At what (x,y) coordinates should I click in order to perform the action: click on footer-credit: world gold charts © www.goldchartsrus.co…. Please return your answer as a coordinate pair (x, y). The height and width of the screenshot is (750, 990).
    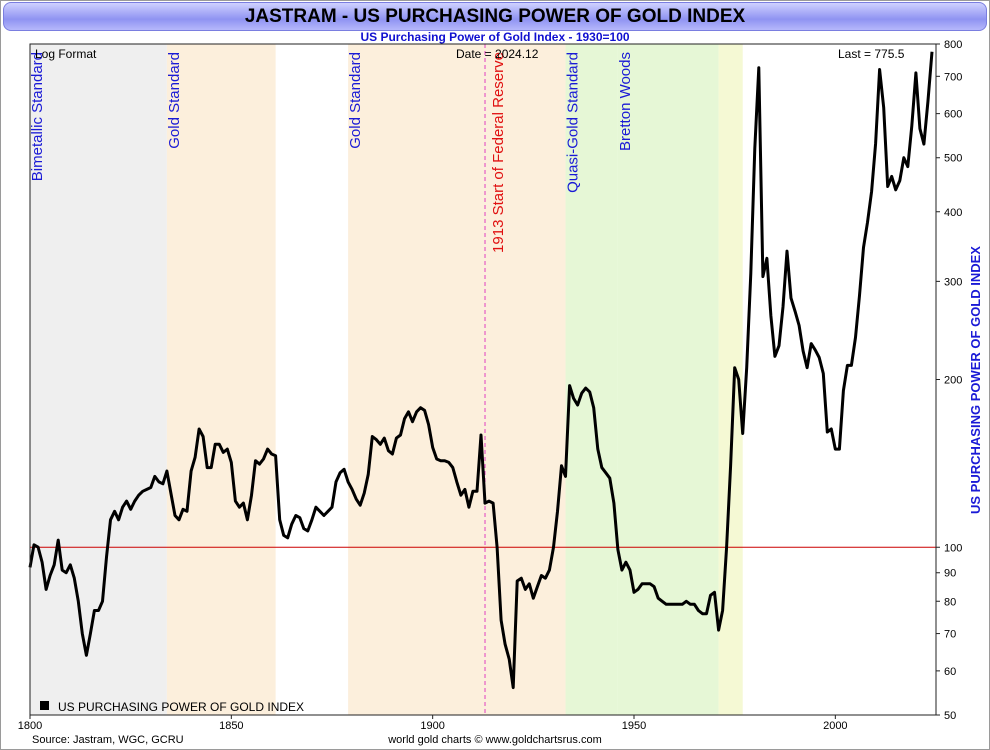
    Looking at the image, I should click on (495, 740).